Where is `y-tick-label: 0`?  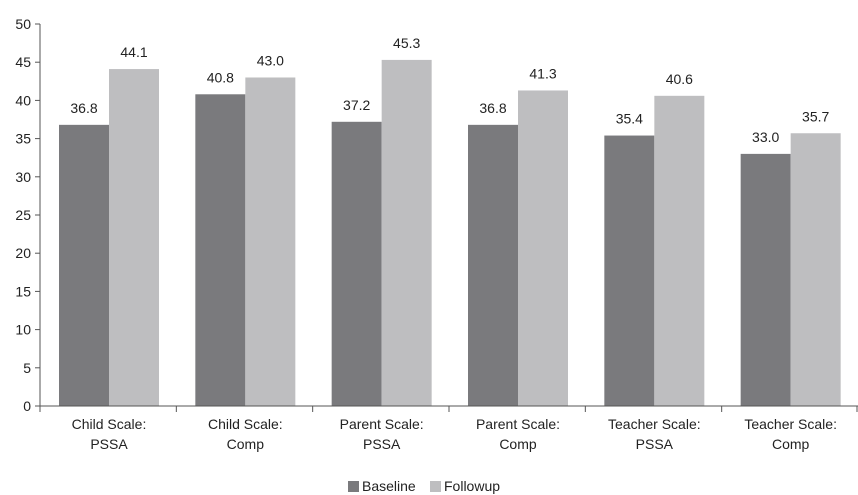 y-tick-label: 0 is located at coordinates (27, 406).